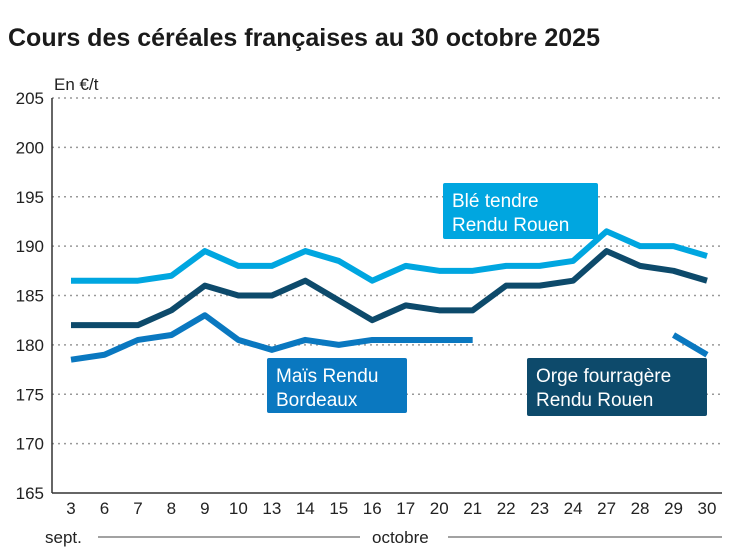  I want to click on x-tick-label: 27, so click(606, 508).